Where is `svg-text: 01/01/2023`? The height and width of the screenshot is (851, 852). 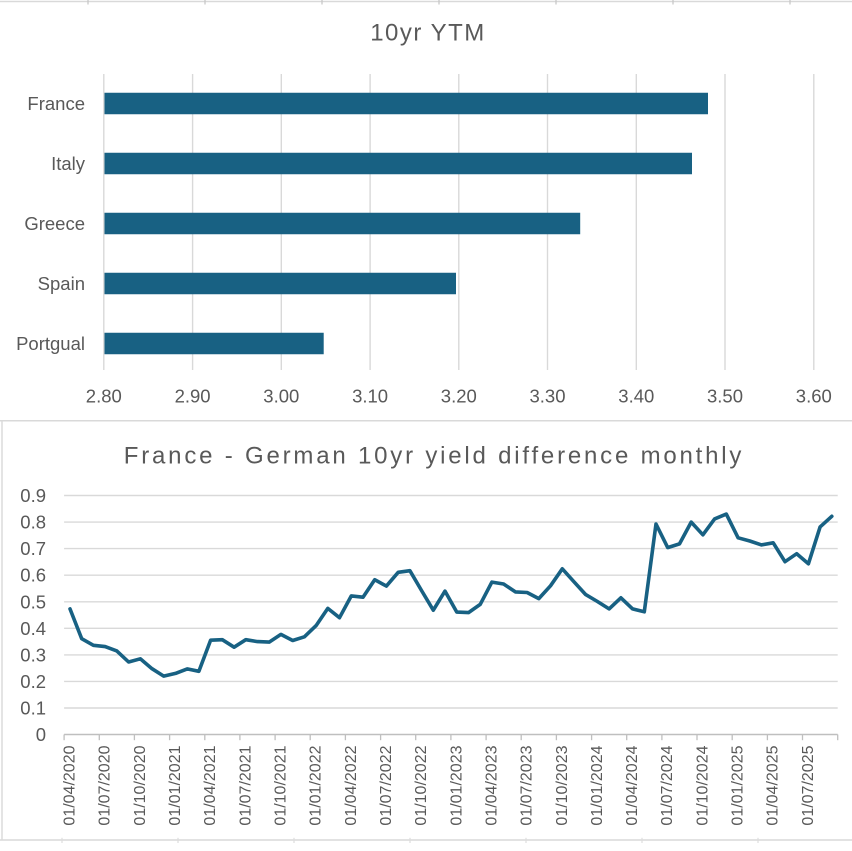
svg-text: 01/01/2023 is located at coordinates (456, 785).